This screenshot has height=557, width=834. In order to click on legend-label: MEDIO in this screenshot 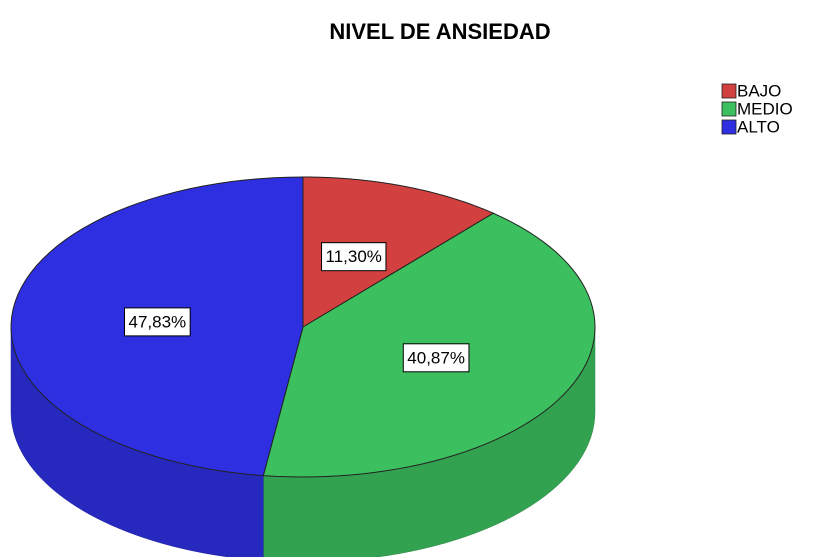, I will do `click(765, 108)`.